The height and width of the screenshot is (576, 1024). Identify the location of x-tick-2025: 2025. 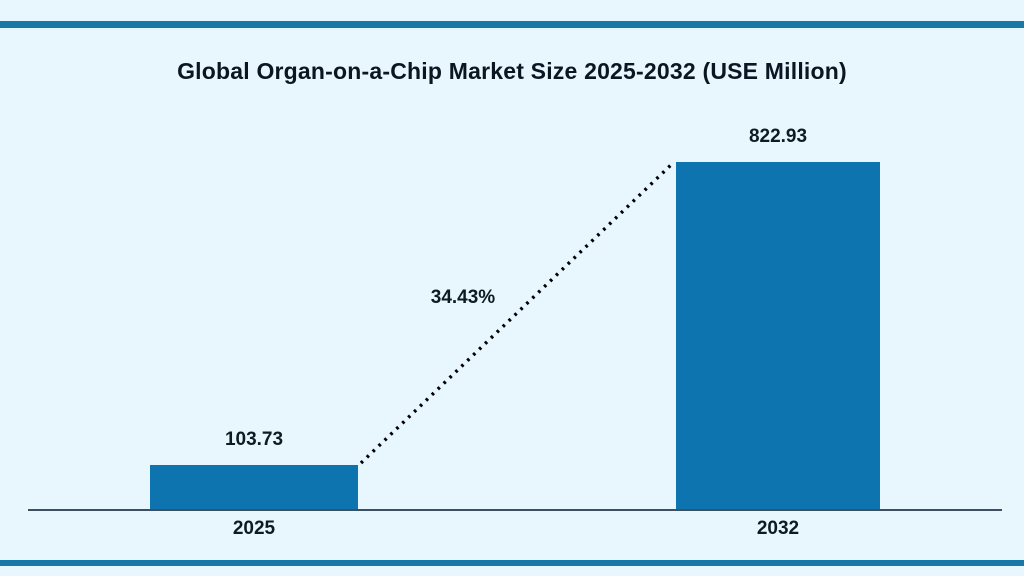
(254, 528).